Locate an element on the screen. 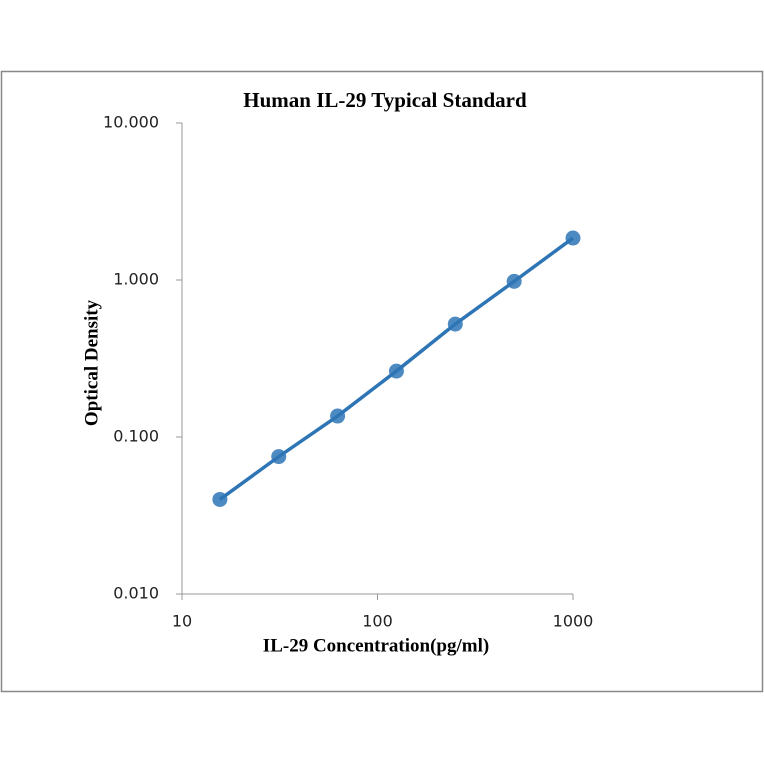 This screenshot has height=764, width=764. chart-title: Human IL-29 Typical Standard is located at coordinates (385, 100).